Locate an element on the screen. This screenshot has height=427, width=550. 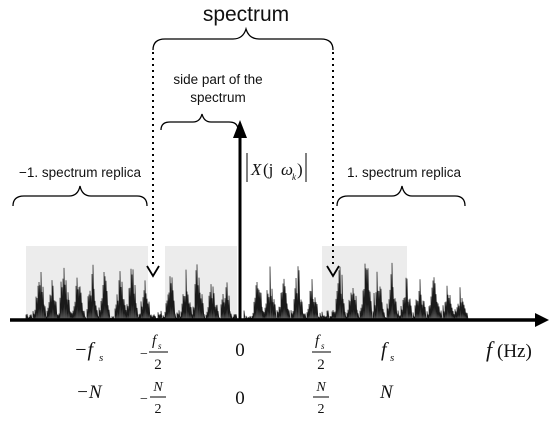
dotted-arrowhead-right is located at coordinates (333, 271).